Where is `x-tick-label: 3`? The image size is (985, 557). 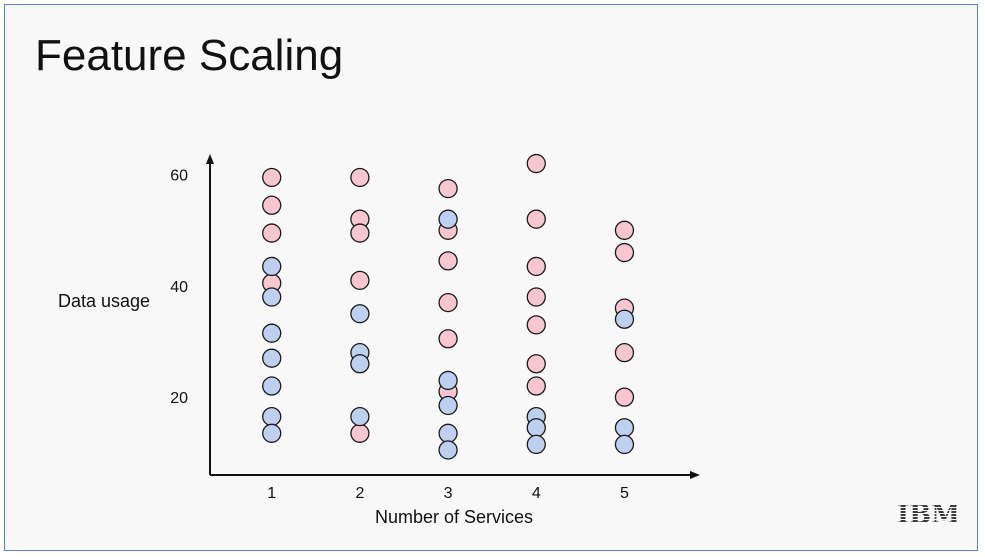 x-tick-label: 3 is located at coordinates (448, 493).